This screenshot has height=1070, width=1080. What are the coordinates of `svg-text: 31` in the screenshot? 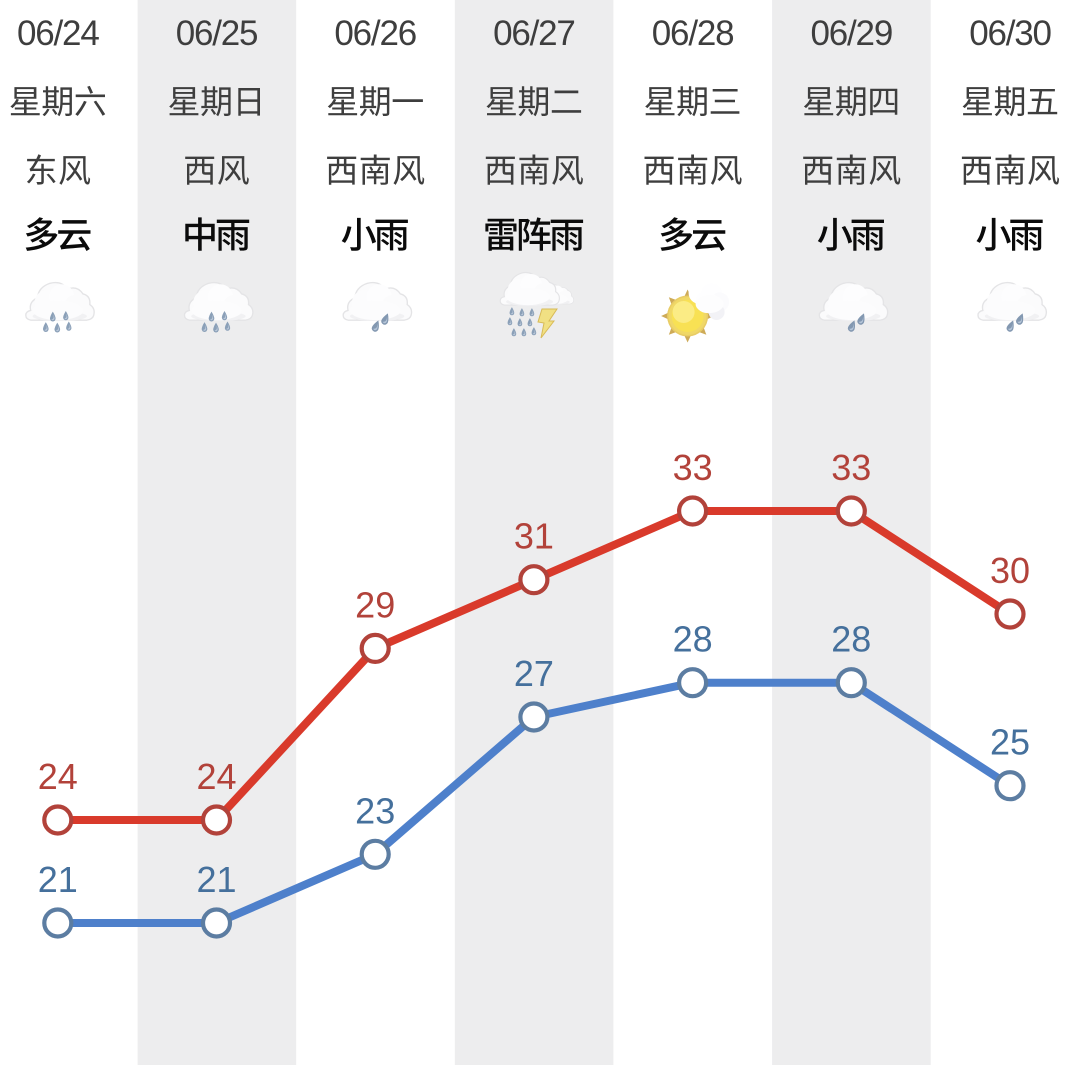 It's located at (534, 536).